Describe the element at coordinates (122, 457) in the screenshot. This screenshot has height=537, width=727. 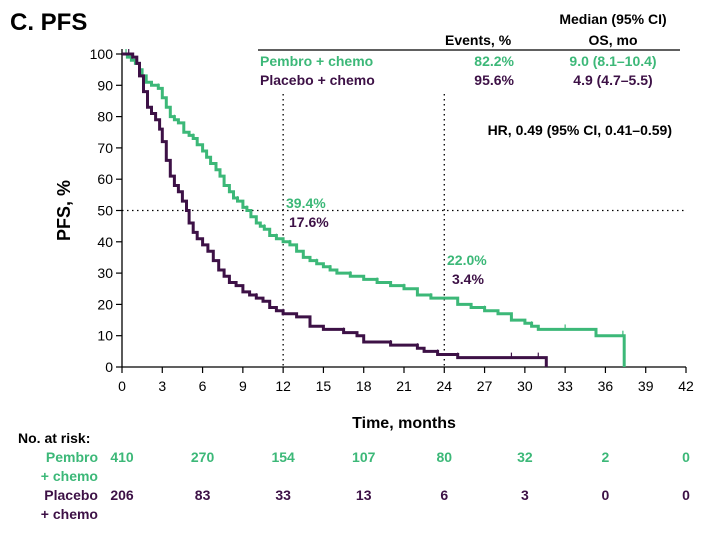
I see `at-risk-count: 410` at that location.